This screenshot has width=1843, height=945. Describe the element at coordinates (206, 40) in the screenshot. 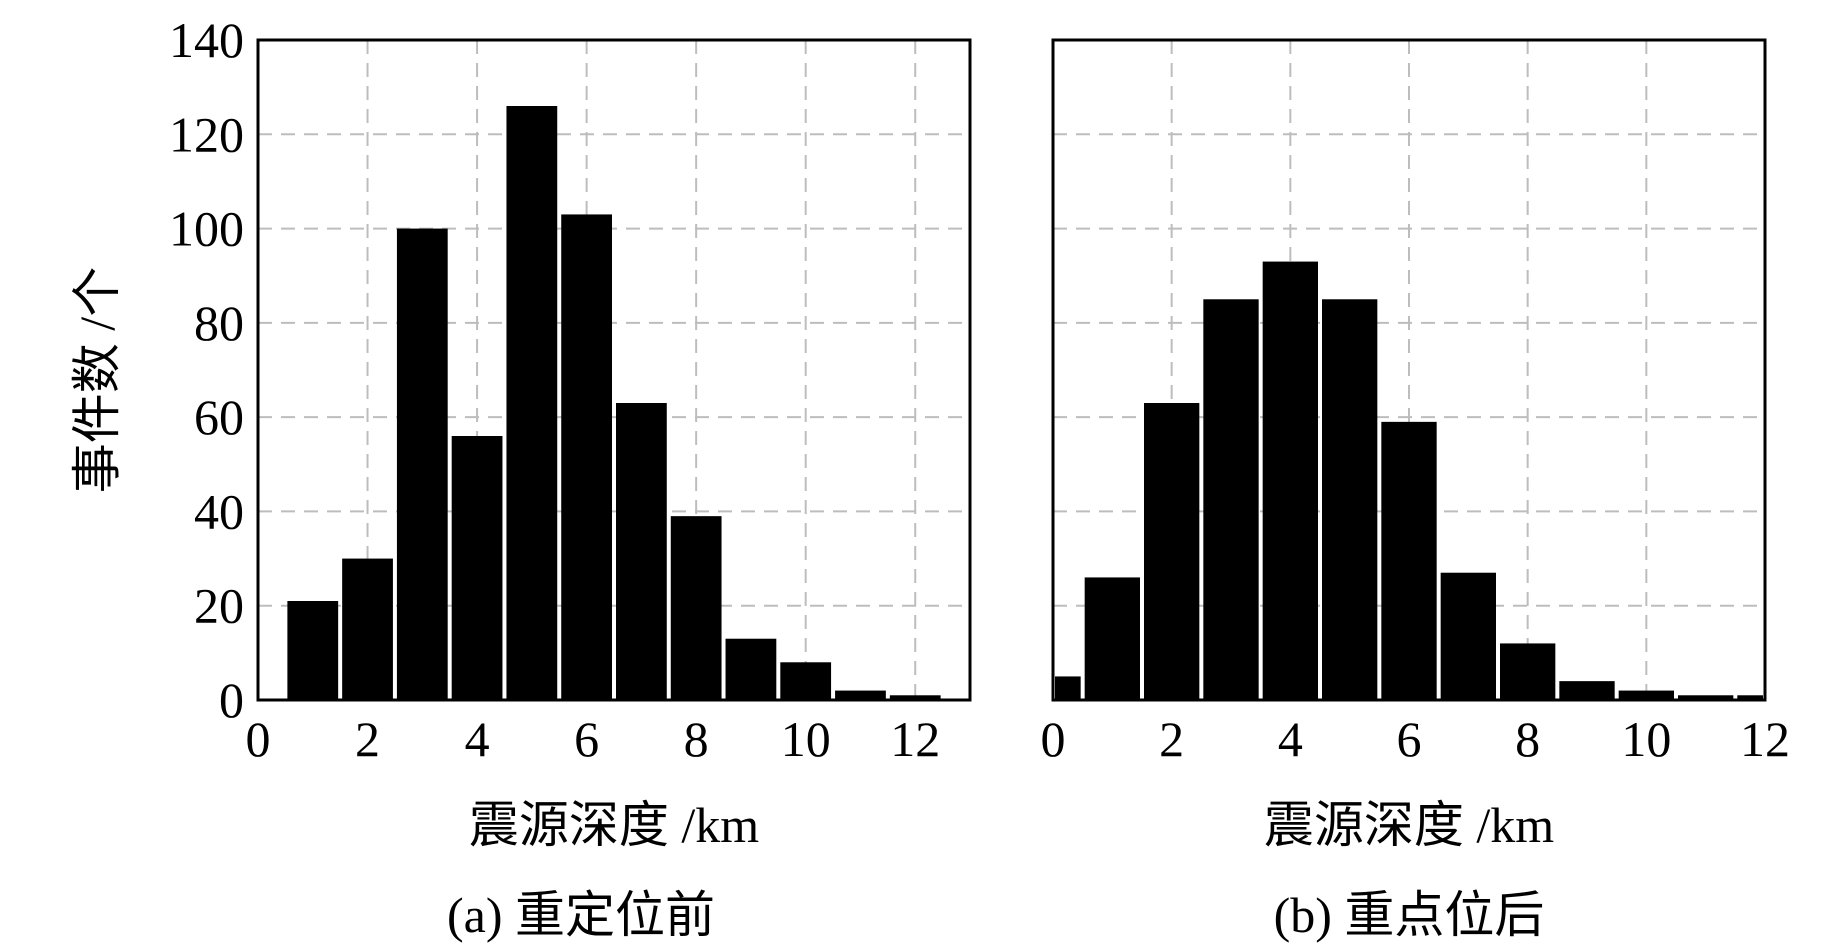

I see `panel-a-y-tick-label: 140` at that location.